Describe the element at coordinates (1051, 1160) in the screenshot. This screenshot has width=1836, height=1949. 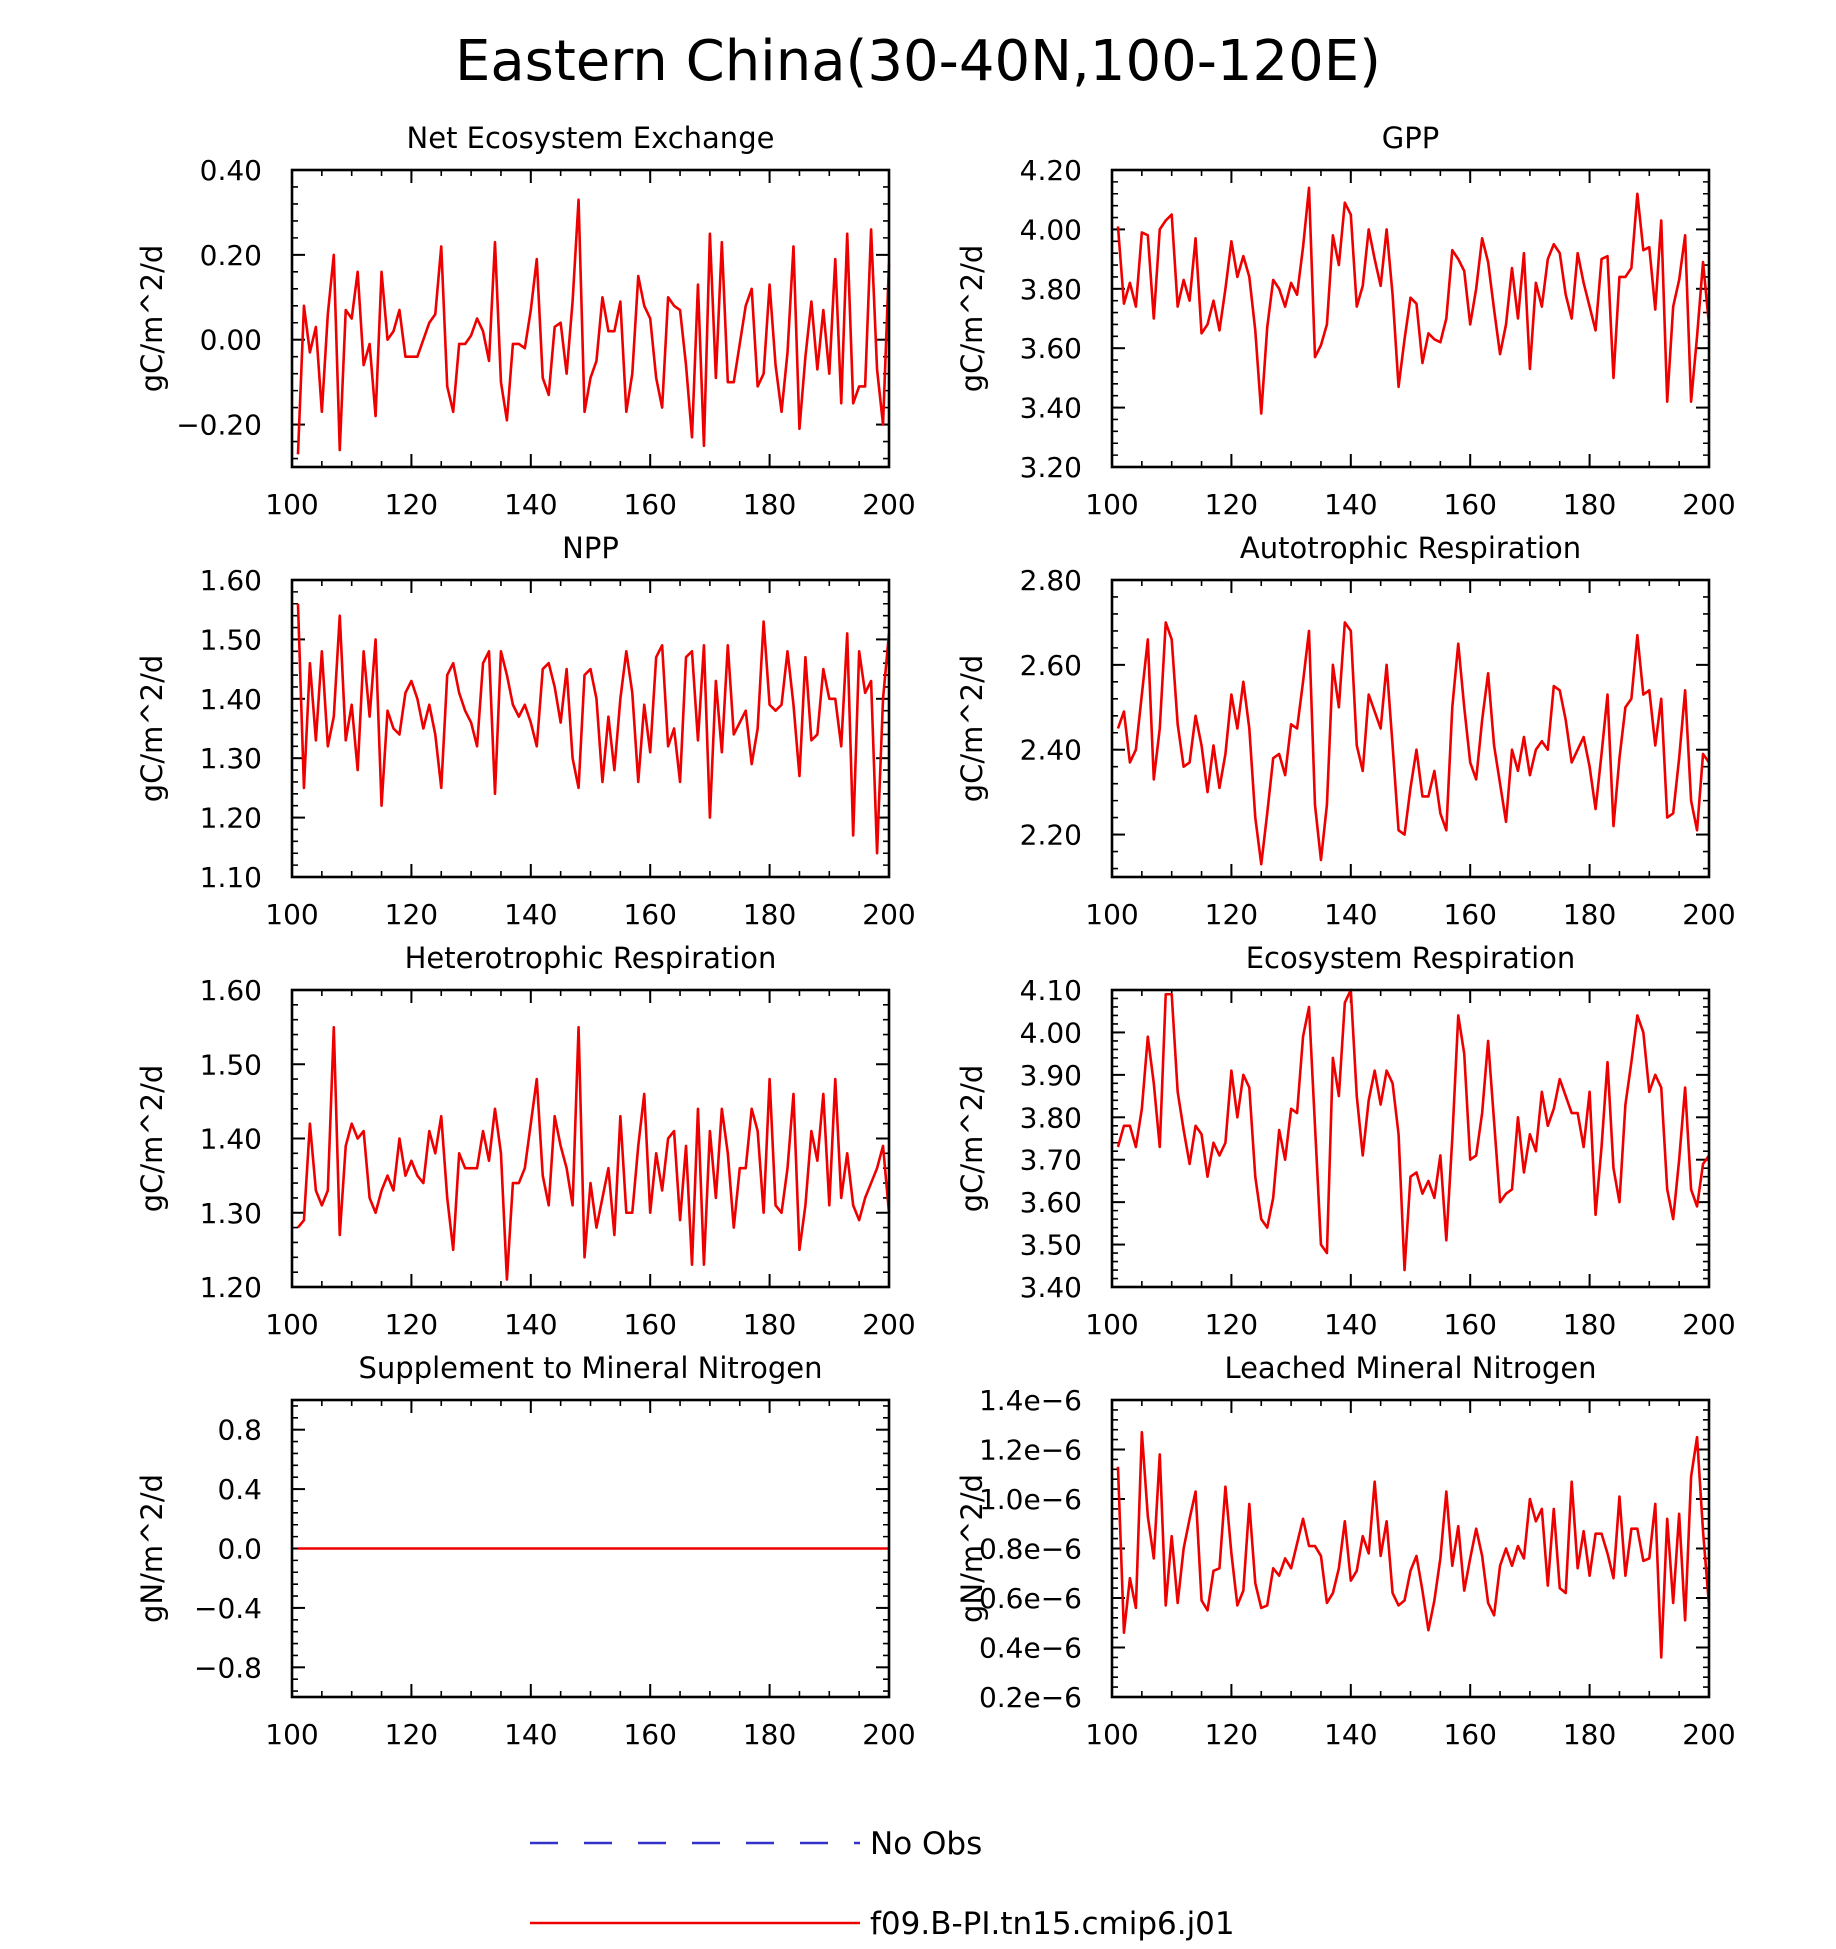
I see `y-tick-label: 3.70` at that location.